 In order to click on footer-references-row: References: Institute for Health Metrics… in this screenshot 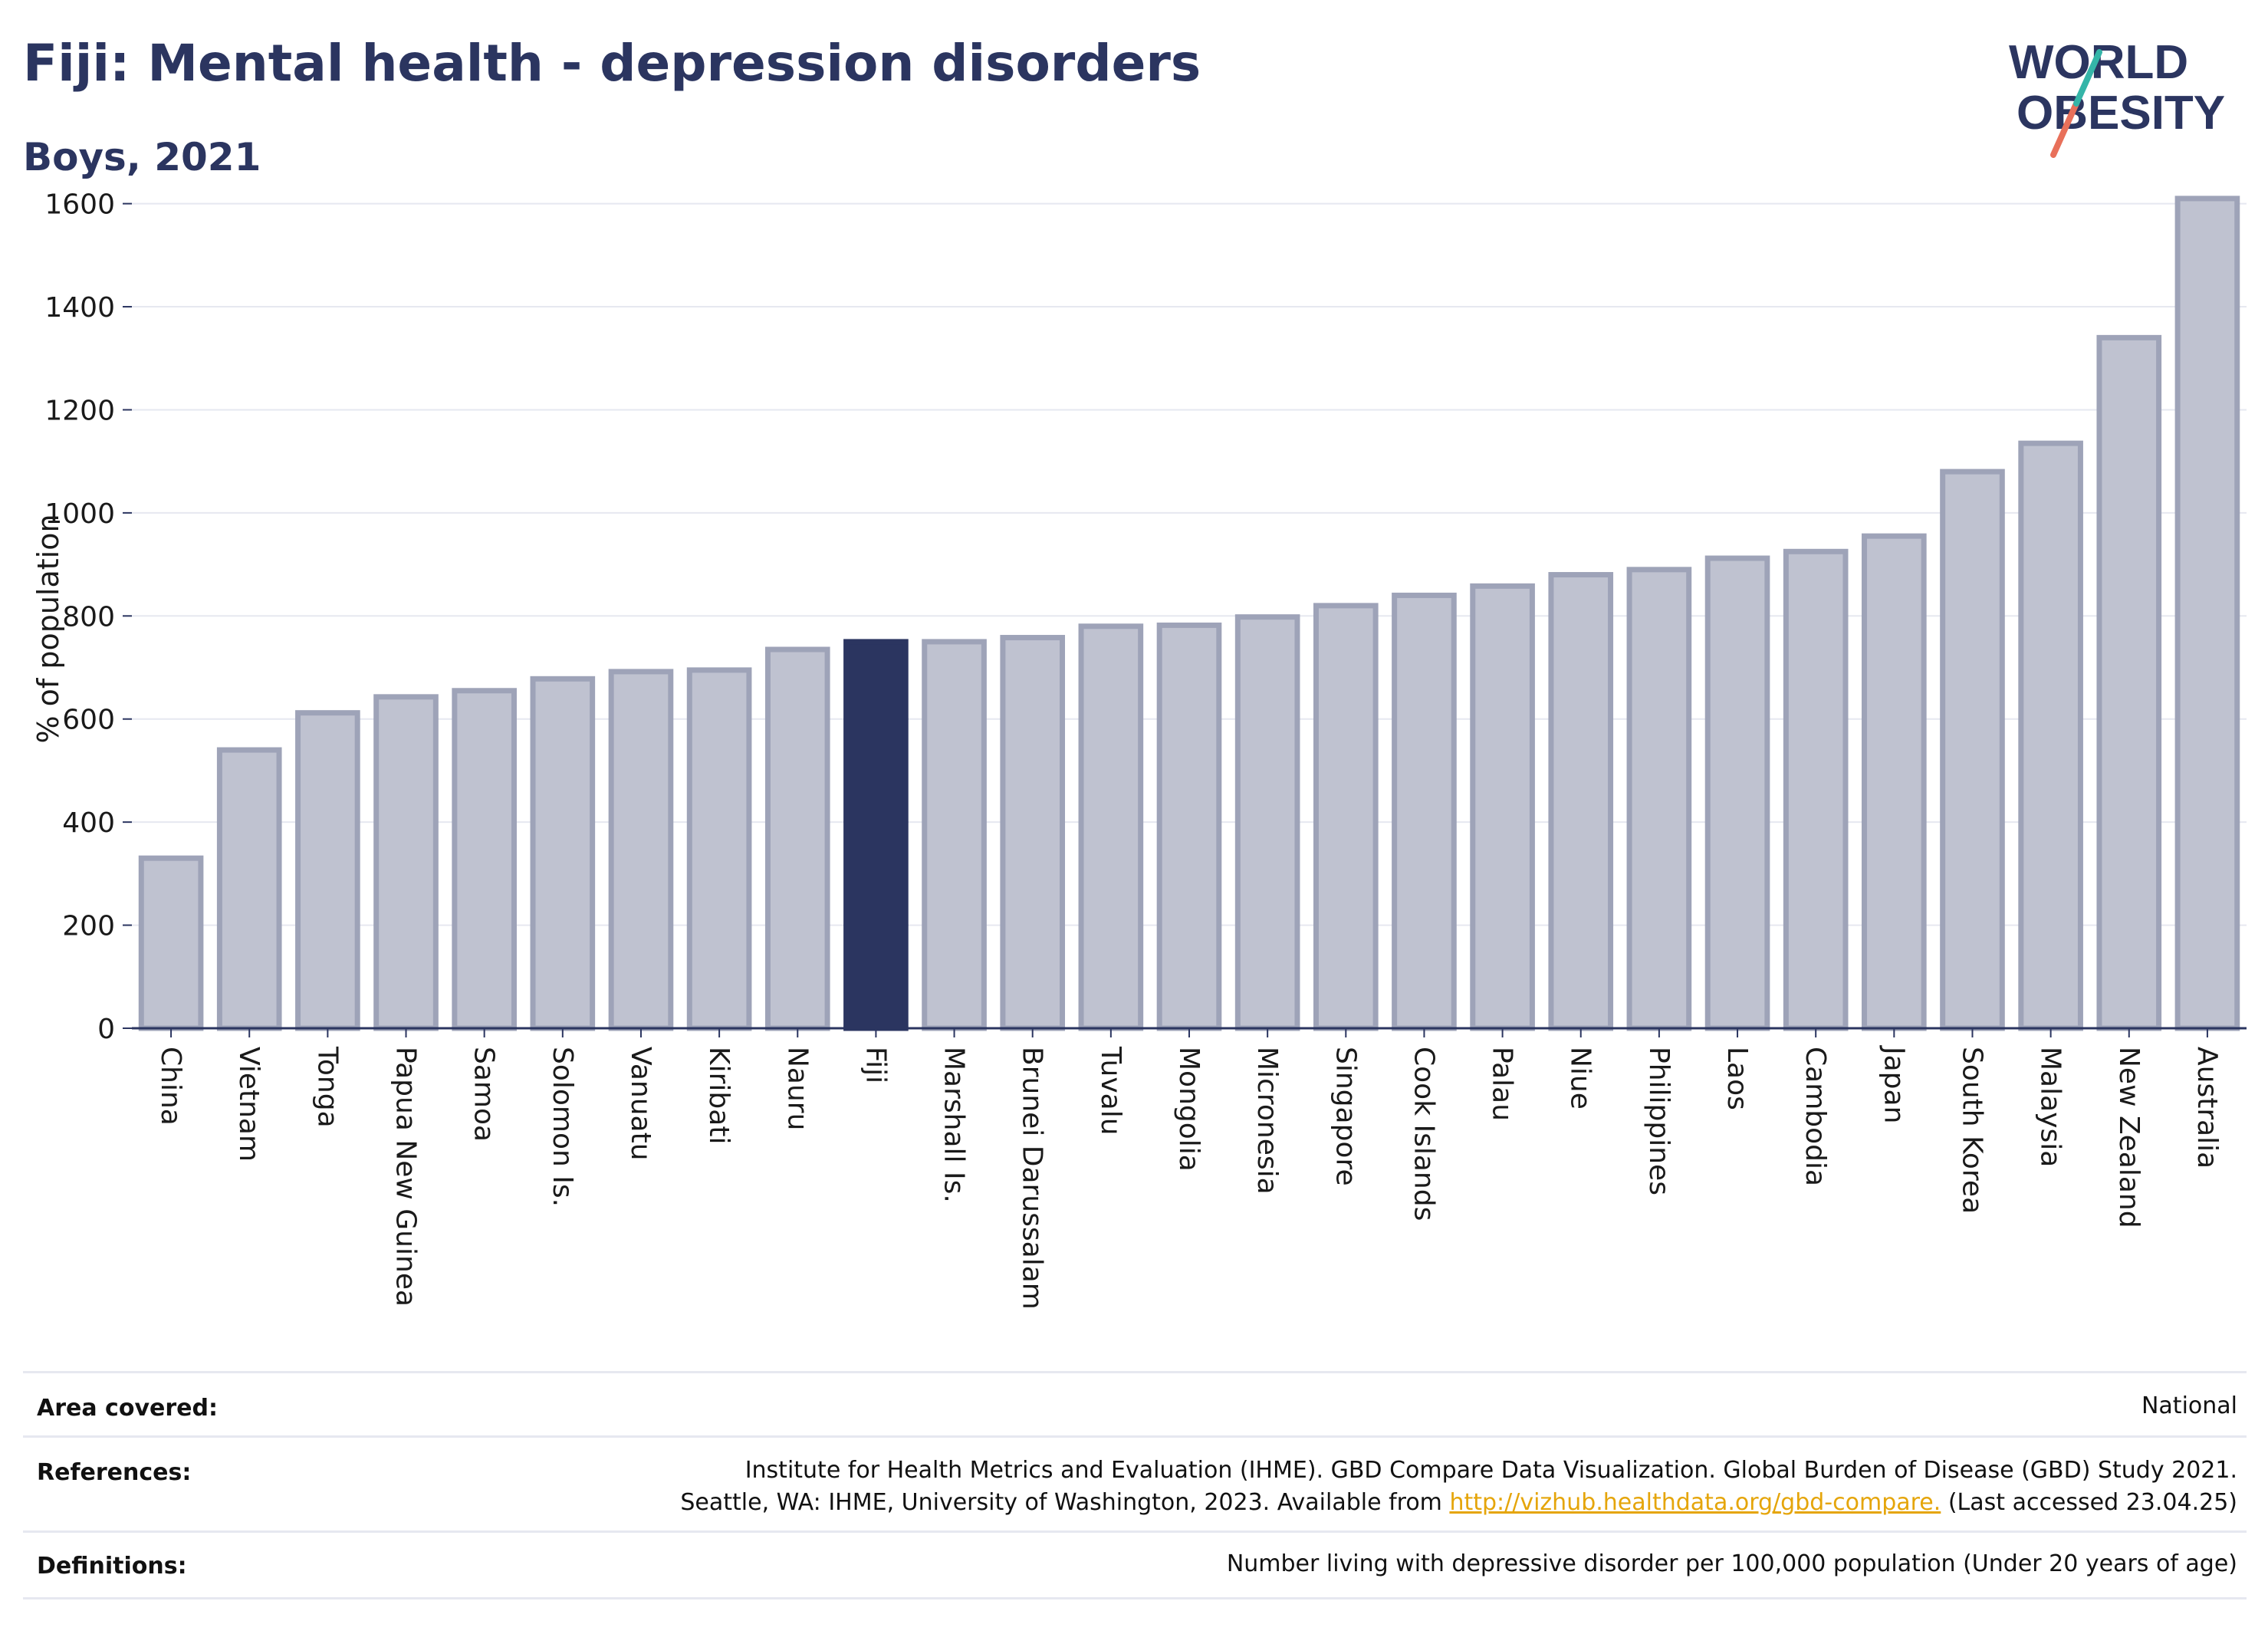, I will do `click(1135, 1484)`.